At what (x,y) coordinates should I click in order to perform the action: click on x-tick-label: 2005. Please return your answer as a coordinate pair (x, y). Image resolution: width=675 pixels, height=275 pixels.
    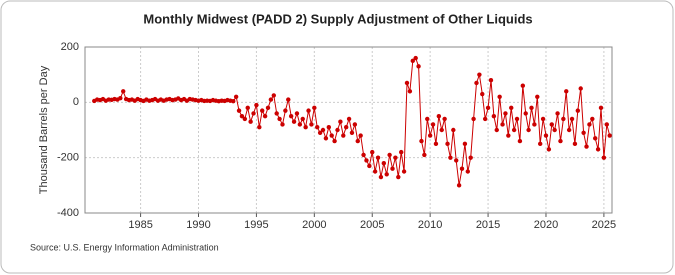
    Looking at the image, I should click on (372, 225).